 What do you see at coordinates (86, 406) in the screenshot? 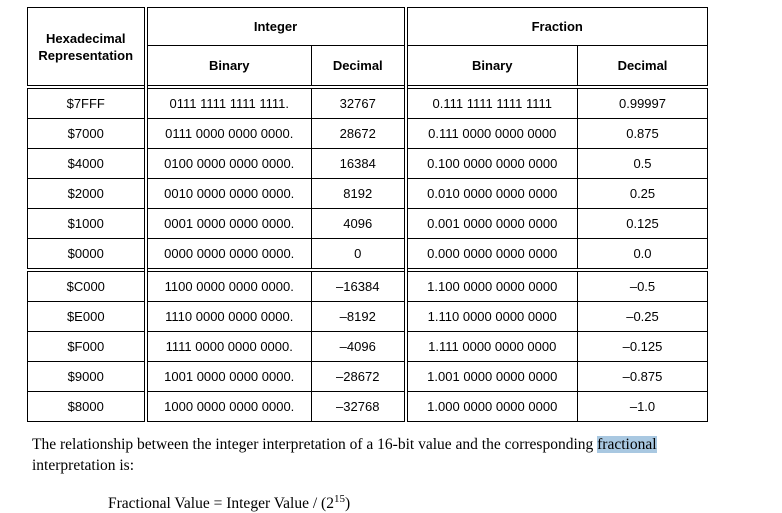
I see `cell-hex: $8000` at bounding box center [86, 406].